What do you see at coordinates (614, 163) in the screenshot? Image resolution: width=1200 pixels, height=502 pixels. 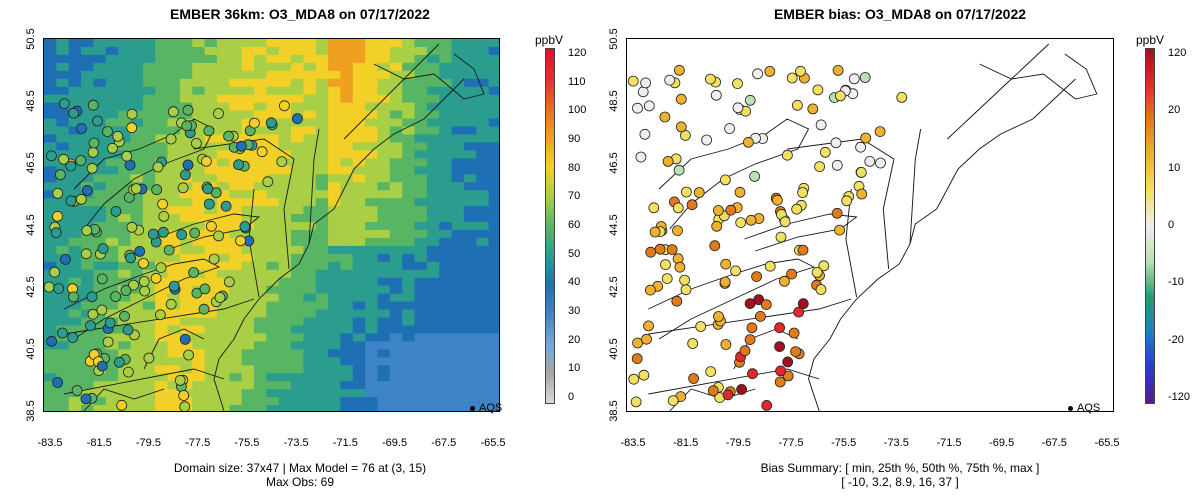 I see `right-y-tick-label: 46.5` at bounding box center [614, 163].